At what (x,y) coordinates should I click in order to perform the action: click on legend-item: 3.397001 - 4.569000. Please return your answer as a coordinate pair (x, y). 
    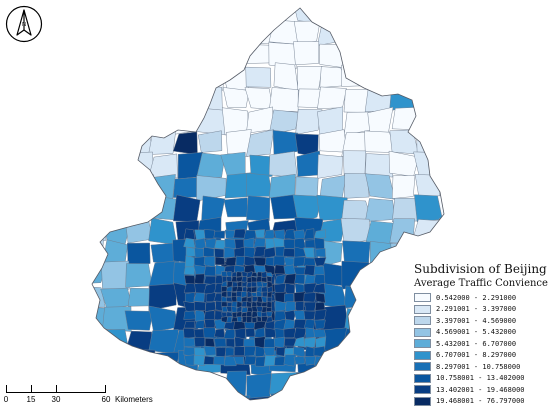
    Looking at the image, I should click on (481, 321).